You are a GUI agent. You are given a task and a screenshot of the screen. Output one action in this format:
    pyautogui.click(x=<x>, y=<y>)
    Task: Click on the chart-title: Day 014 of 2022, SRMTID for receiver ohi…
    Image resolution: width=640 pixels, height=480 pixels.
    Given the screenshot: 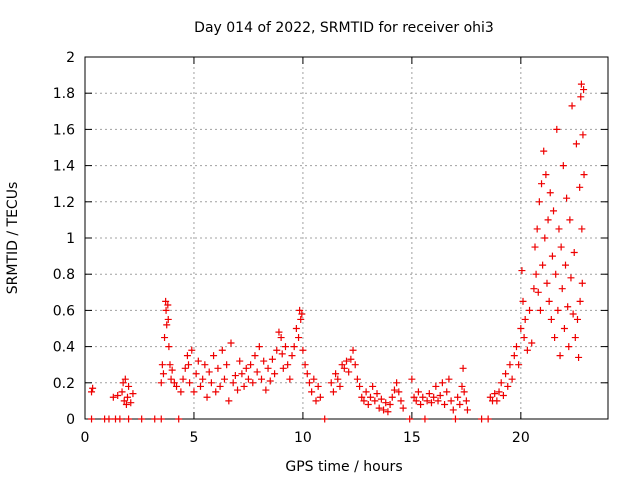 What is the action you would take?
    pyautogui.click(x=344, y=28)
    